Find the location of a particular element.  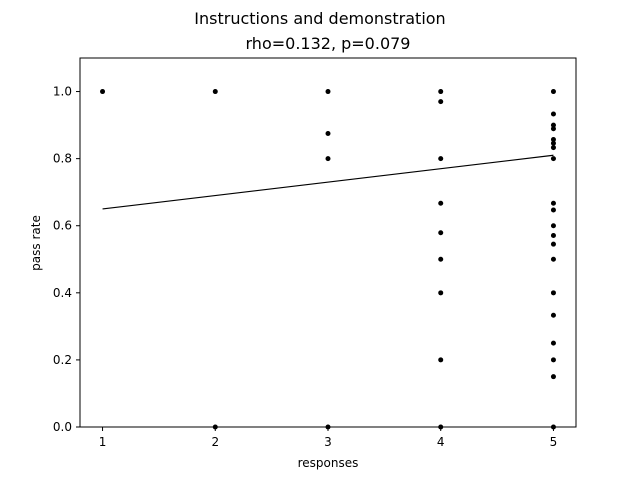

y-tick-label: 0.6 is located at coordinates (62, 226).